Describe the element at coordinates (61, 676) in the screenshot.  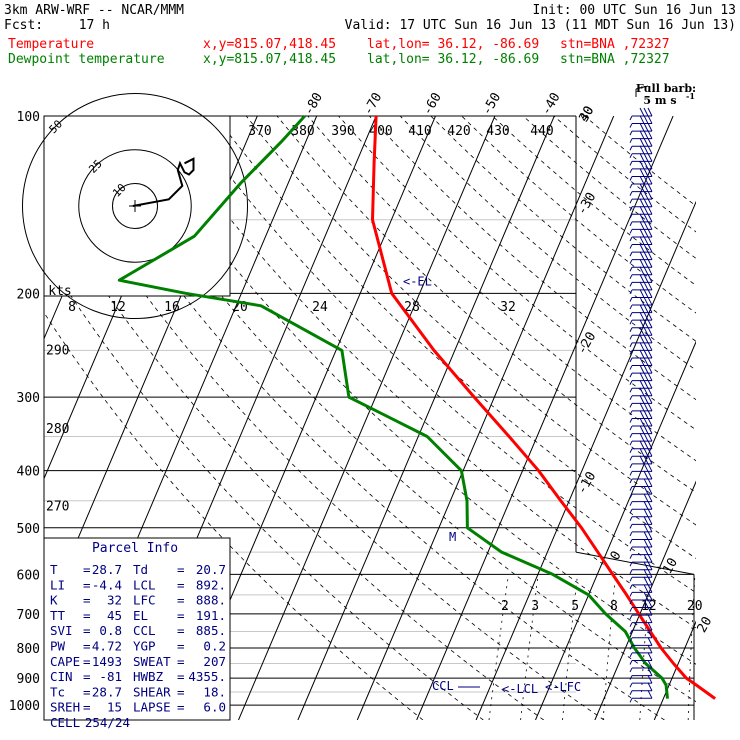
I see `parcel-key: CIN` at that location.